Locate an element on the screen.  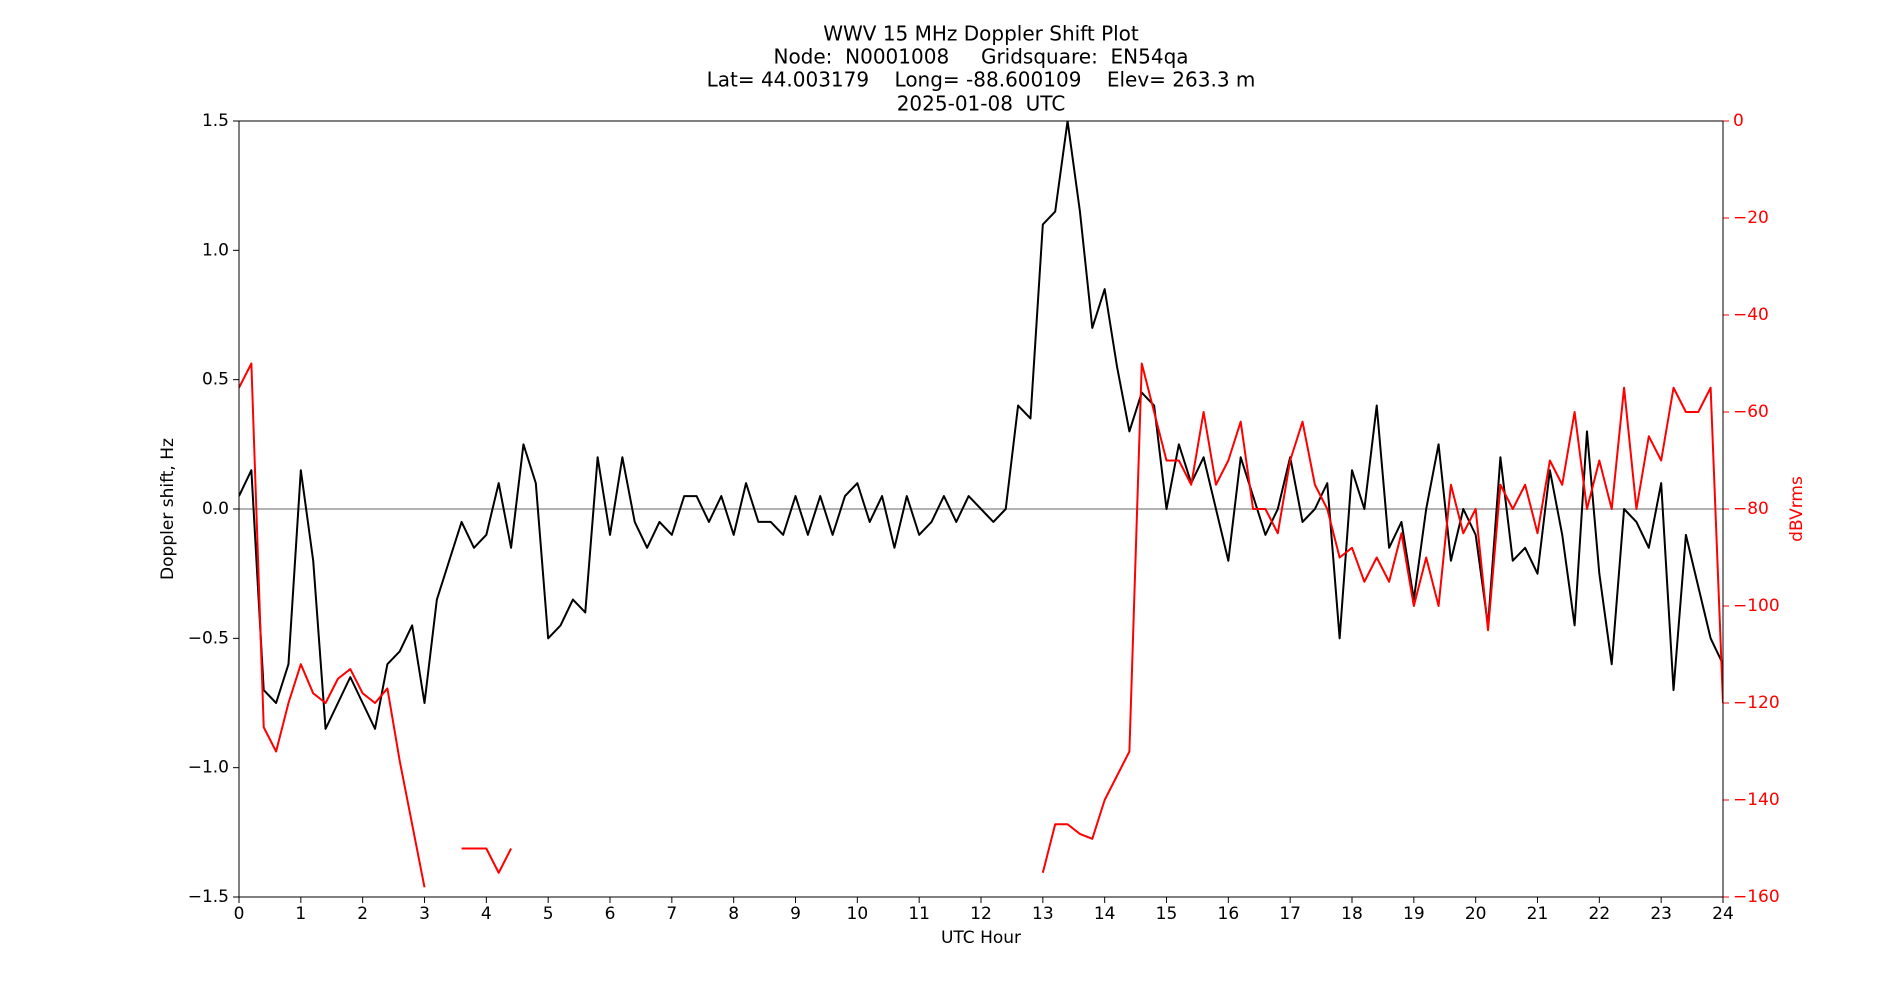
x-tick-label: 6 is located at coordinates (610, 914).